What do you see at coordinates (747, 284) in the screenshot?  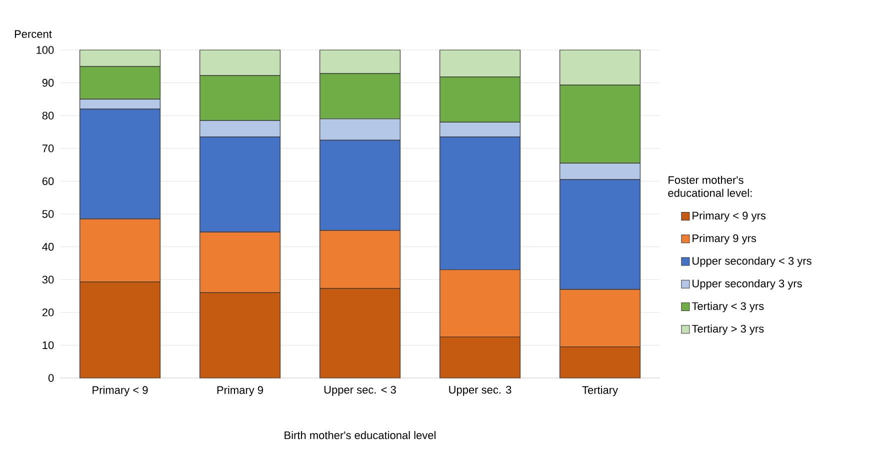 I see `legend-label: Upper secondary 3 yrs` at bounding box center [747, 284].